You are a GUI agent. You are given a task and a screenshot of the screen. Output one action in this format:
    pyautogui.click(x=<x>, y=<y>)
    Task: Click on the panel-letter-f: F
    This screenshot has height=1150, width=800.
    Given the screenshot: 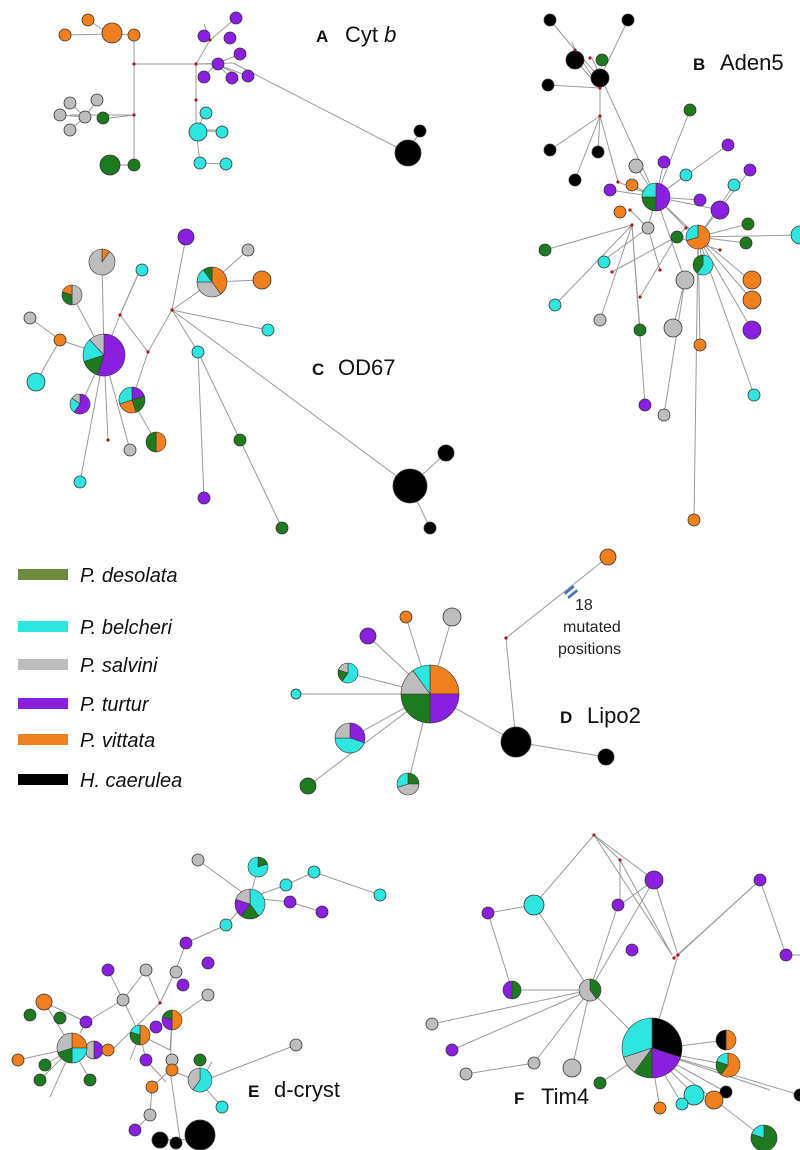 What is the action you would take?
    pyautogui.click(x=519, y=1098)
    